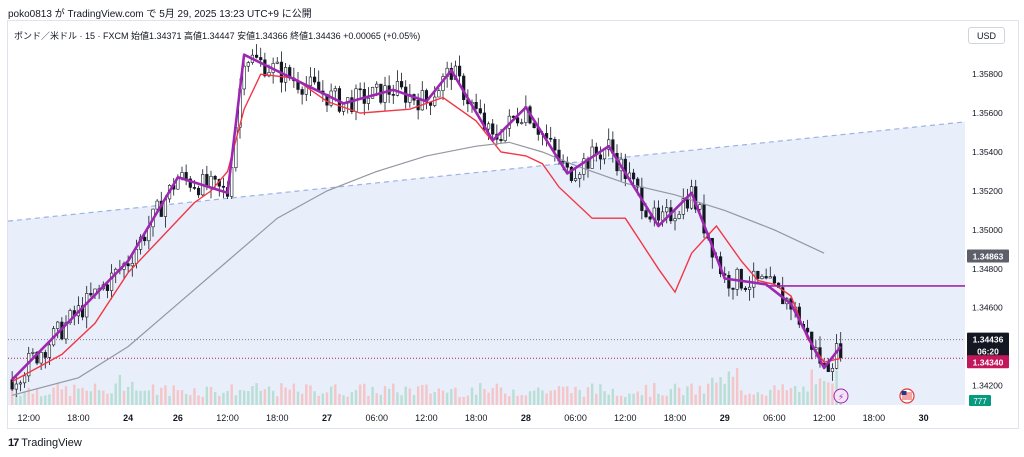  What do you see at coordinates (327, 418) in the screenshot?
I see `time-axis-label: 27` at bounding box center [327, 418].